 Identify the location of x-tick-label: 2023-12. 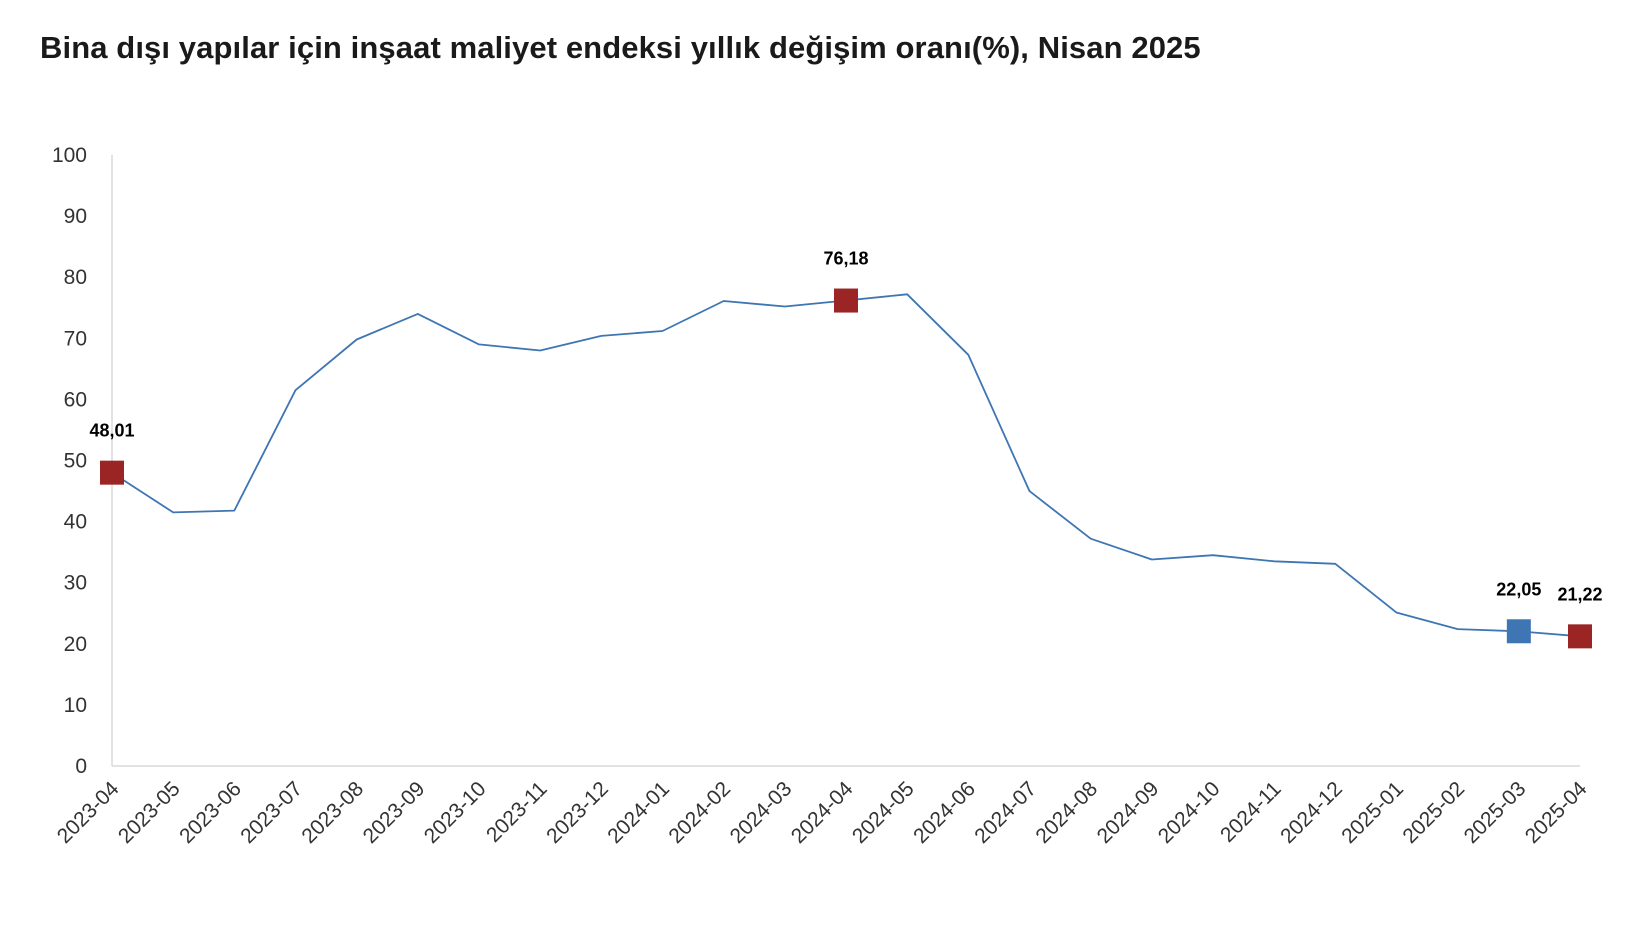
(577, 812).